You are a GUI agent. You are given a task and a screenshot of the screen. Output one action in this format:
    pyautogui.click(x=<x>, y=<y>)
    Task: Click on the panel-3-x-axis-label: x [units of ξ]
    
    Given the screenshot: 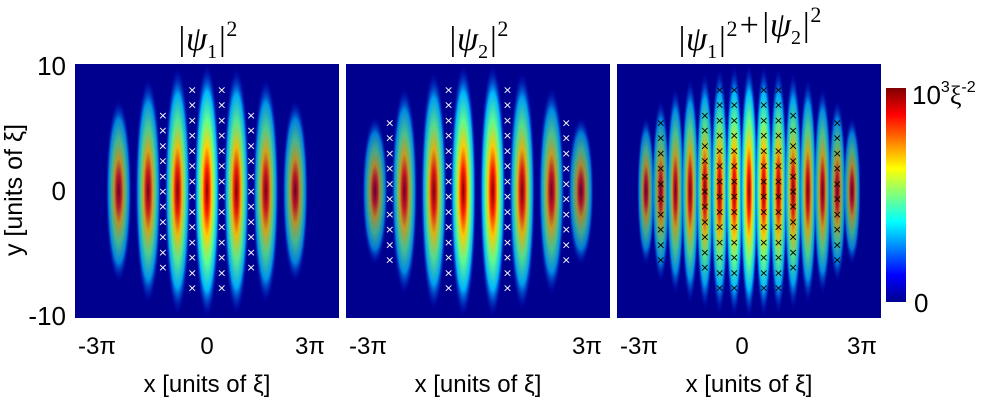 What is the action you would take?
    pyautogui.click(x=749, y=384)
    